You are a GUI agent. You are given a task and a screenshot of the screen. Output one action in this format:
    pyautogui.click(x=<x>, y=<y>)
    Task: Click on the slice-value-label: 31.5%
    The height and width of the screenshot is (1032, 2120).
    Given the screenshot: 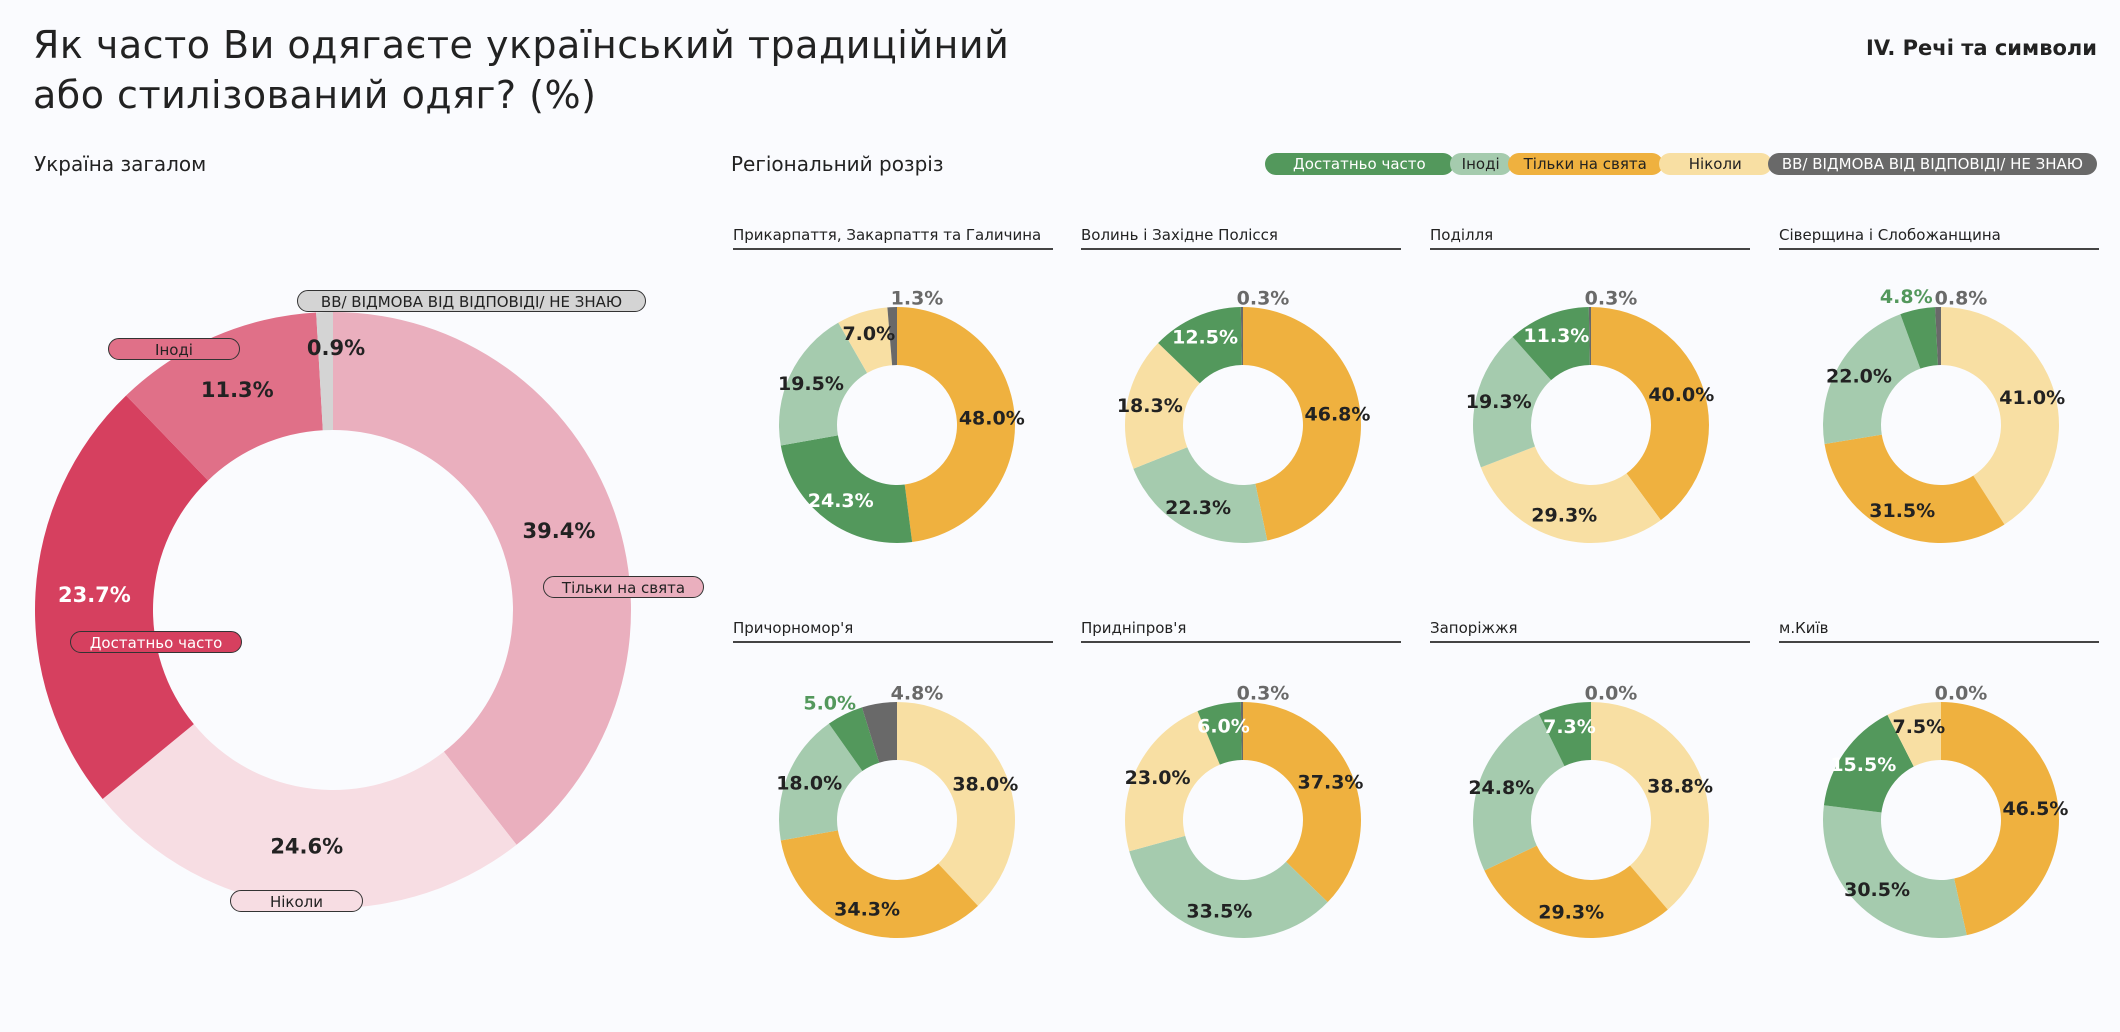 What is the action you would take?
    pyautogui.click(x=1902, y=511)
    